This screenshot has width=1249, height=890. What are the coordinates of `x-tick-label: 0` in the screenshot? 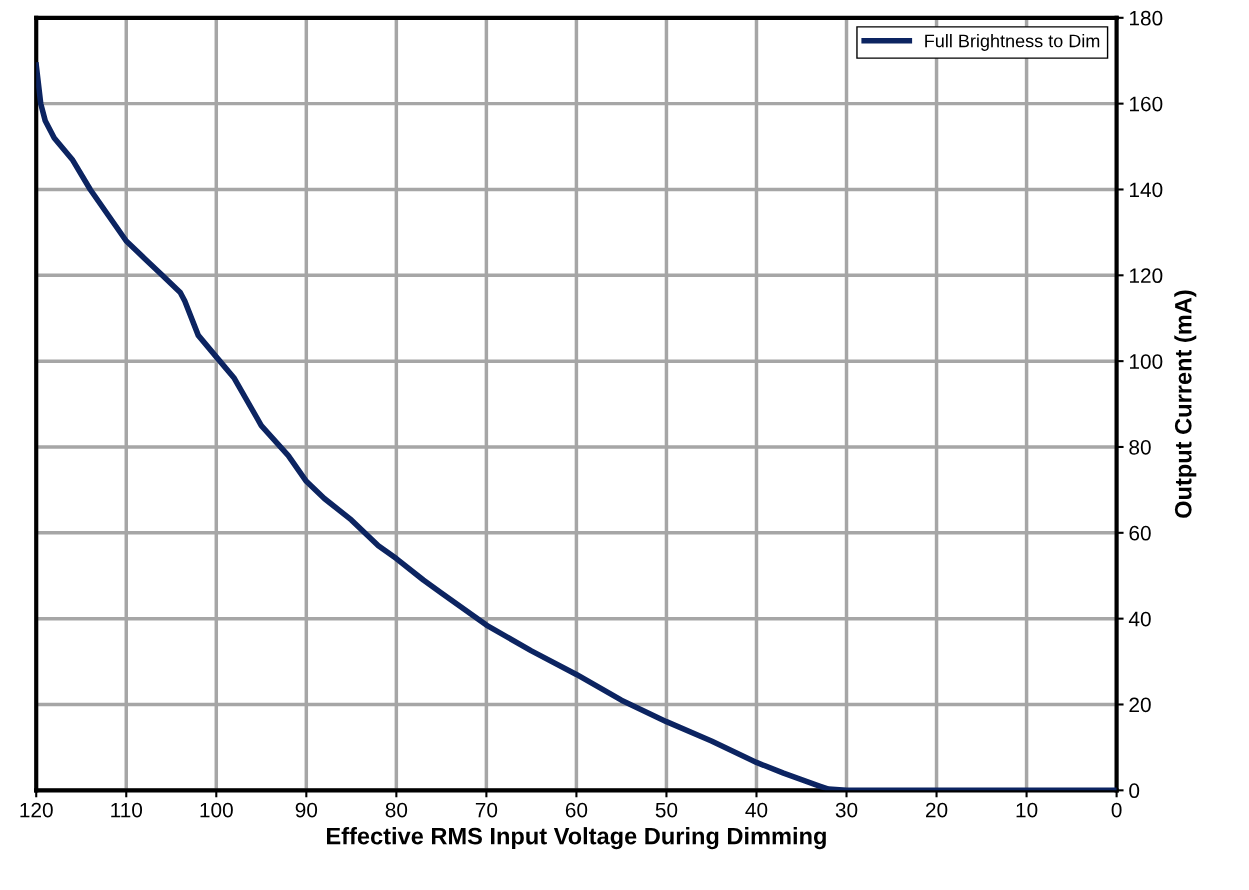 It's located at (1116, 810).